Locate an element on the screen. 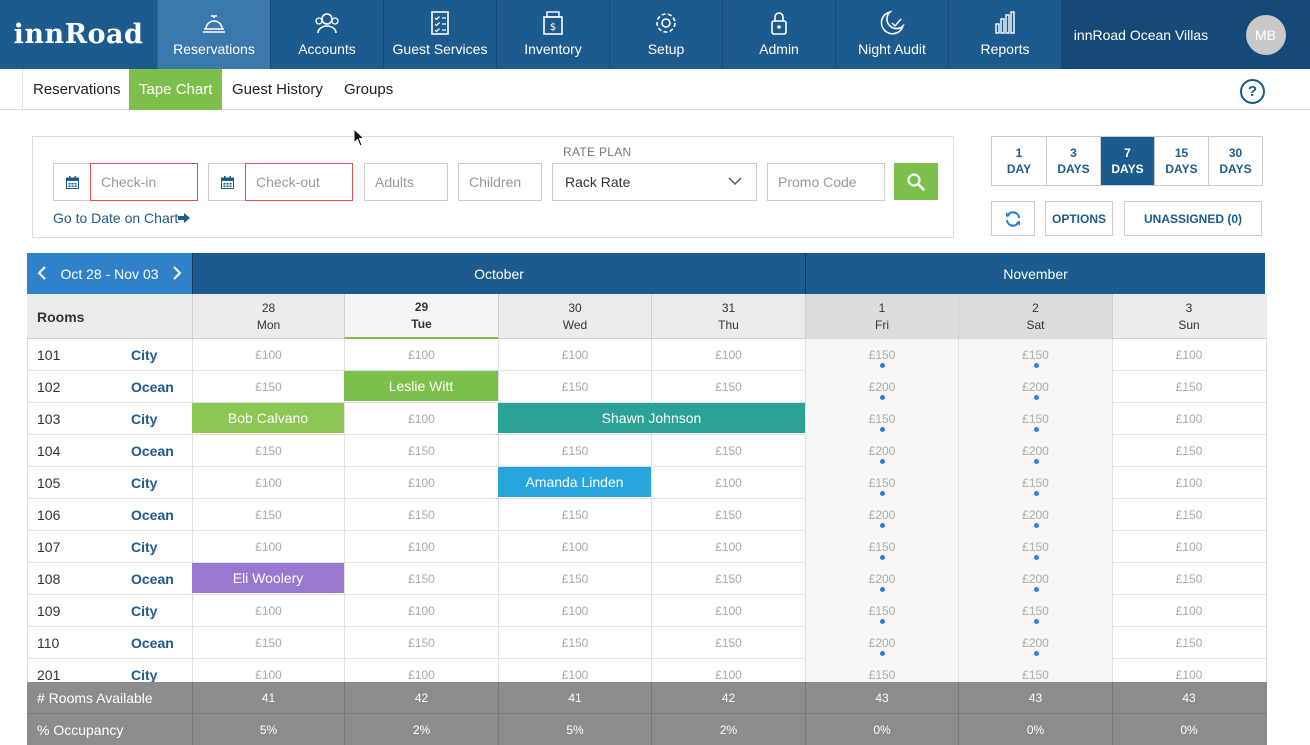 Image resolution: width=1310 pixels, height=745 pixels. room-number: 102 is located at coordinates (49, 387).